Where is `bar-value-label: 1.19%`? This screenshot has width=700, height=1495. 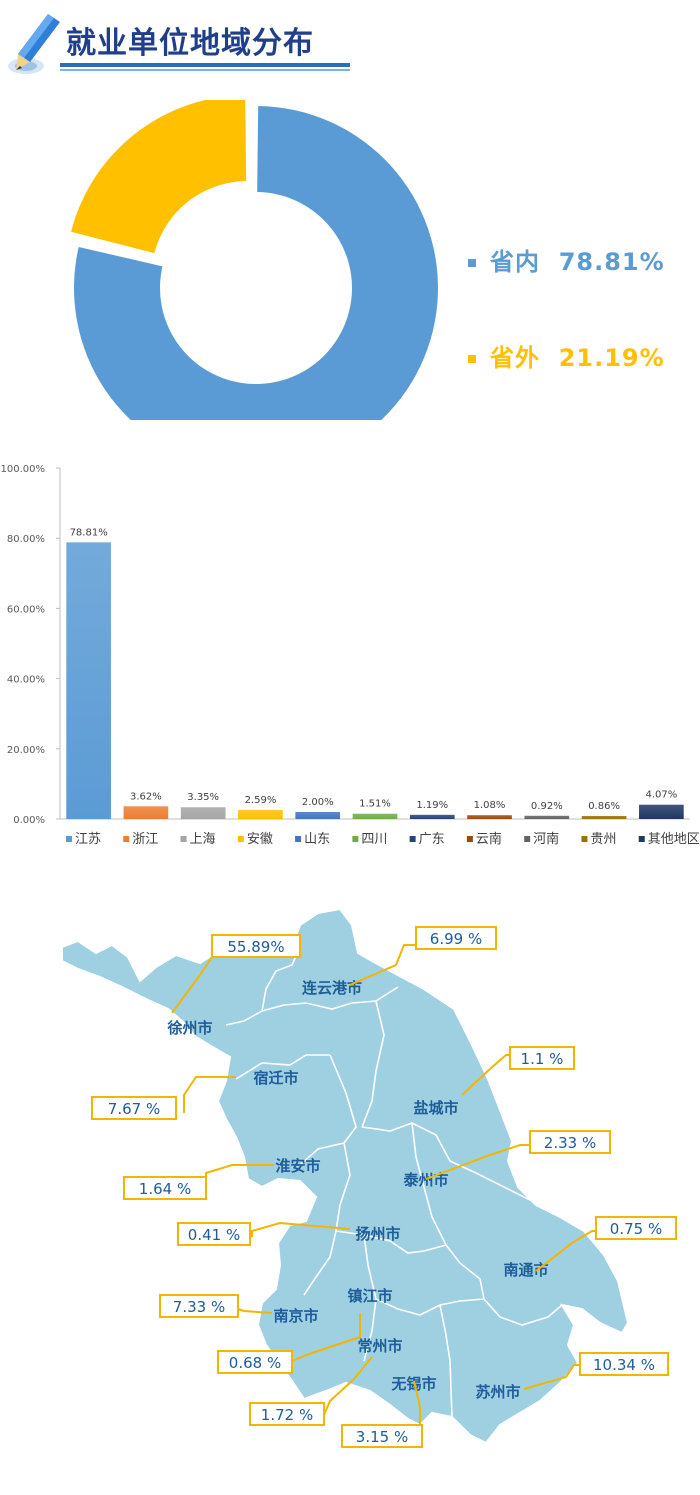
bar-value-label: 1.19% is located at coordinates (432, 805).